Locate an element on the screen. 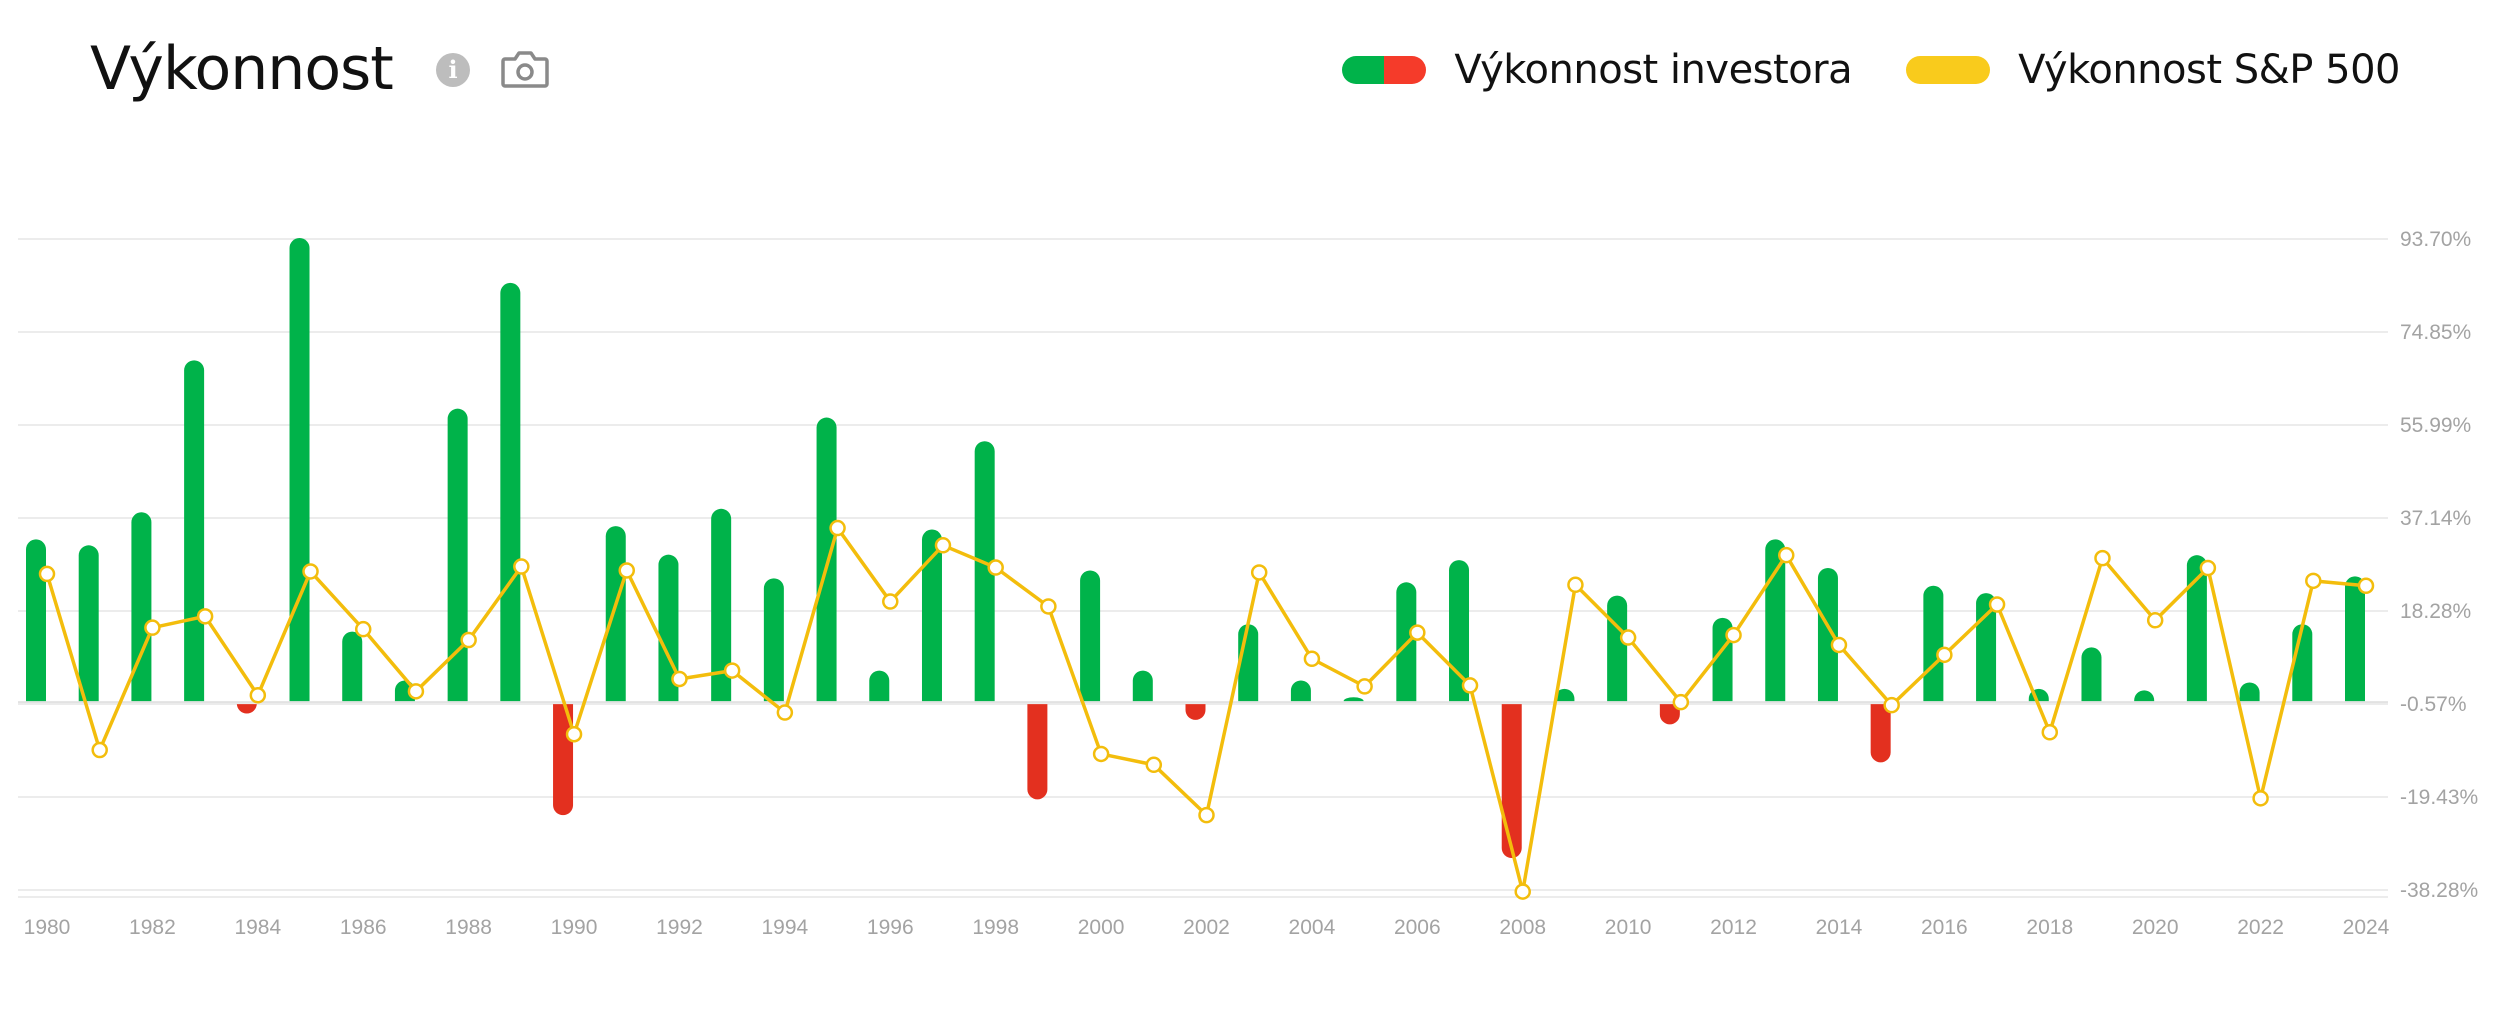 This screenshot has height=1014, width=2496. sp500-point-2016 is located at coordinates (1944, 655).